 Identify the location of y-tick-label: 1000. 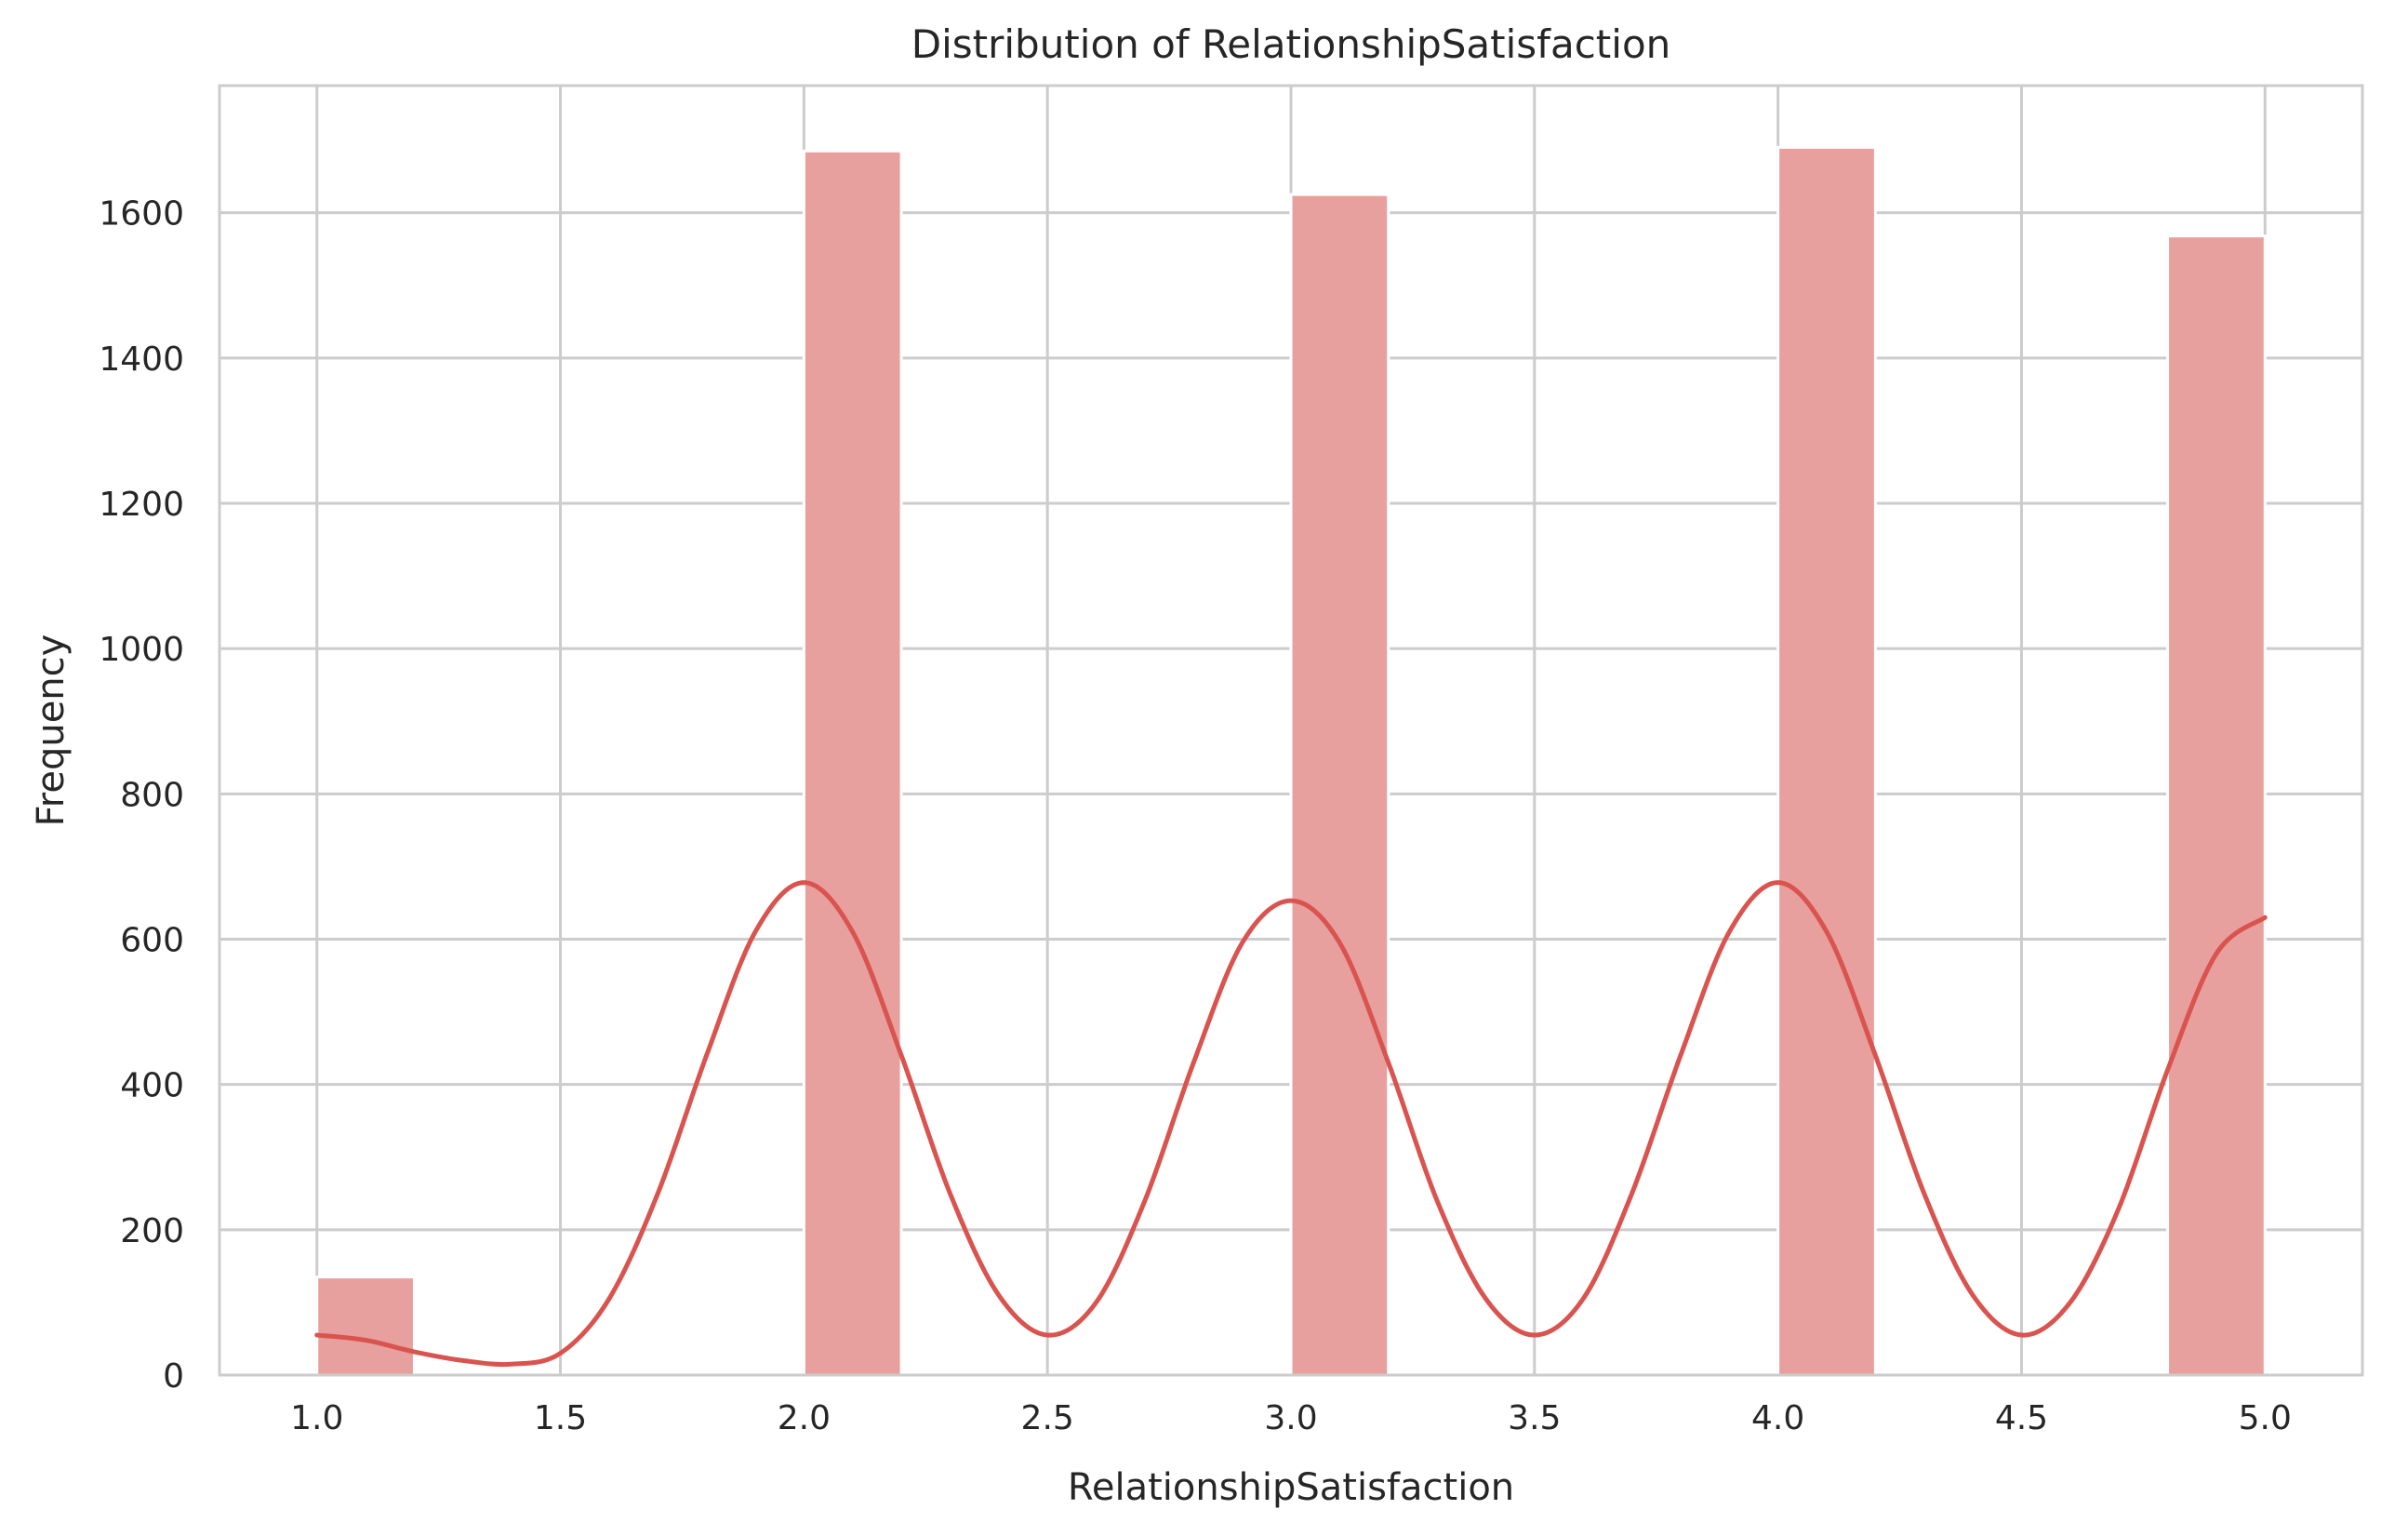
(142, 650).